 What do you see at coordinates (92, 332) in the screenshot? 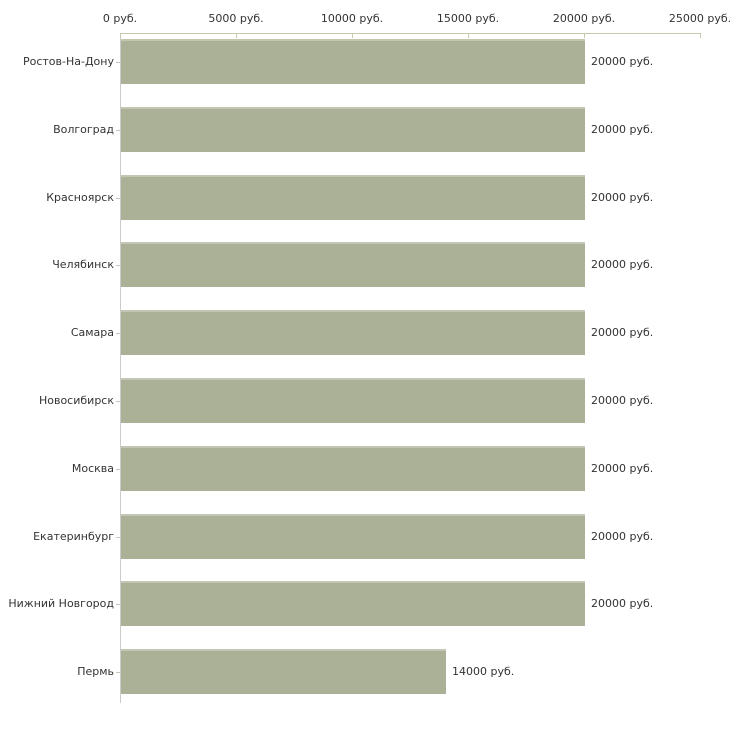
I see `category-label: Самара` at bounding box center [92, 332].